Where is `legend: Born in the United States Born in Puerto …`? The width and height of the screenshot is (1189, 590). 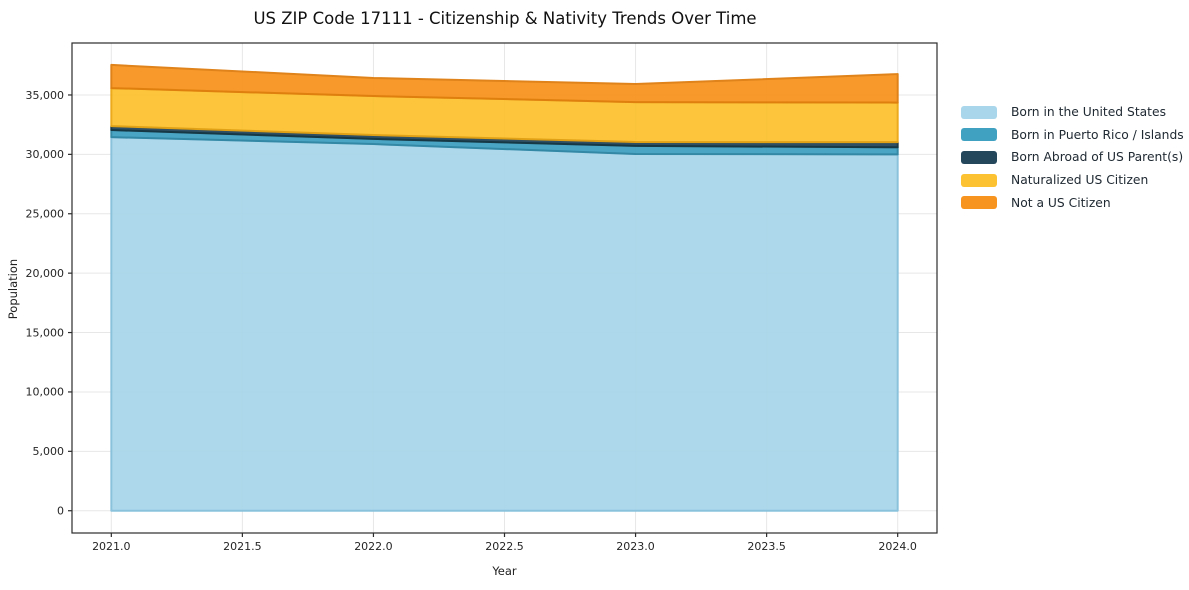
legend: Born in the United States Born in Puerto … is located at coordinates (1072, 157).